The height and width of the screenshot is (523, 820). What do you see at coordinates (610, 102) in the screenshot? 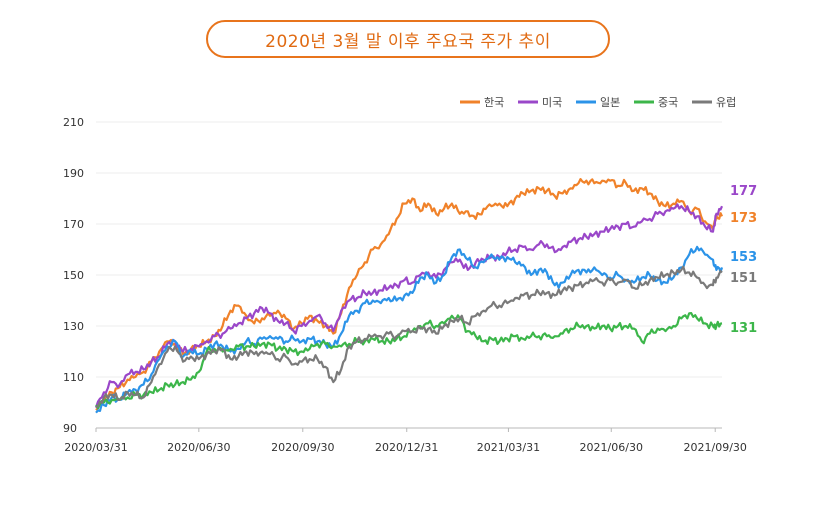
I see `legend-label-2: 일본` at bounding box center [610, 102].